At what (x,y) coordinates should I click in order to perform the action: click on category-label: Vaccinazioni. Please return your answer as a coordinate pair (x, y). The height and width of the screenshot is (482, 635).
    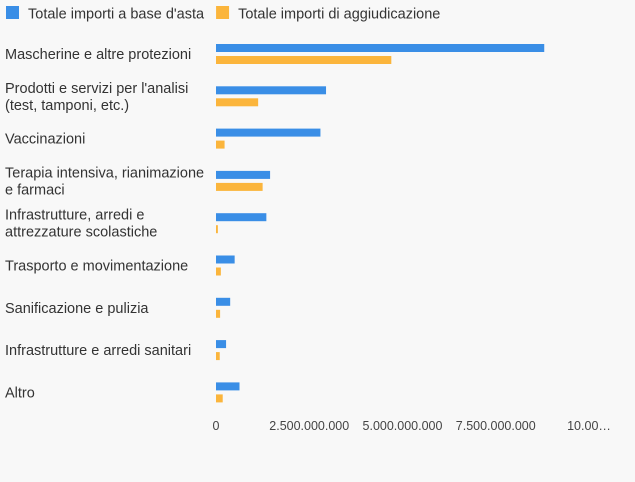
    Looking at the image, I should click on (45, 140).